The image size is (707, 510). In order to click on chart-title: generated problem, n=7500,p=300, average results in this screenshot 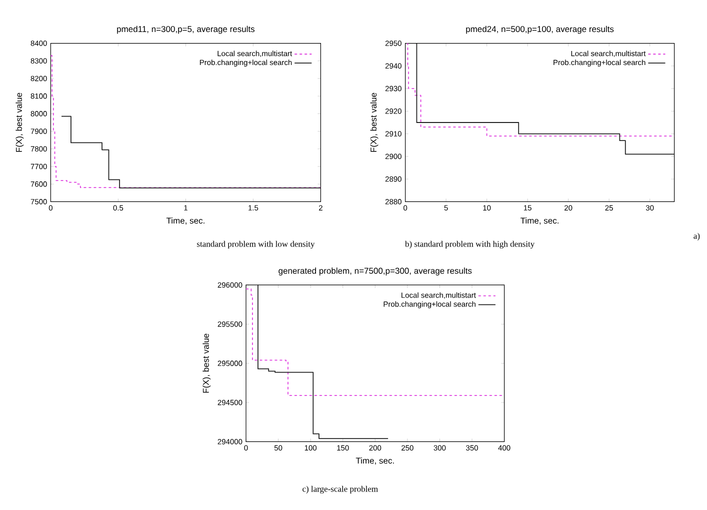, I will do `click(375, 272)`.